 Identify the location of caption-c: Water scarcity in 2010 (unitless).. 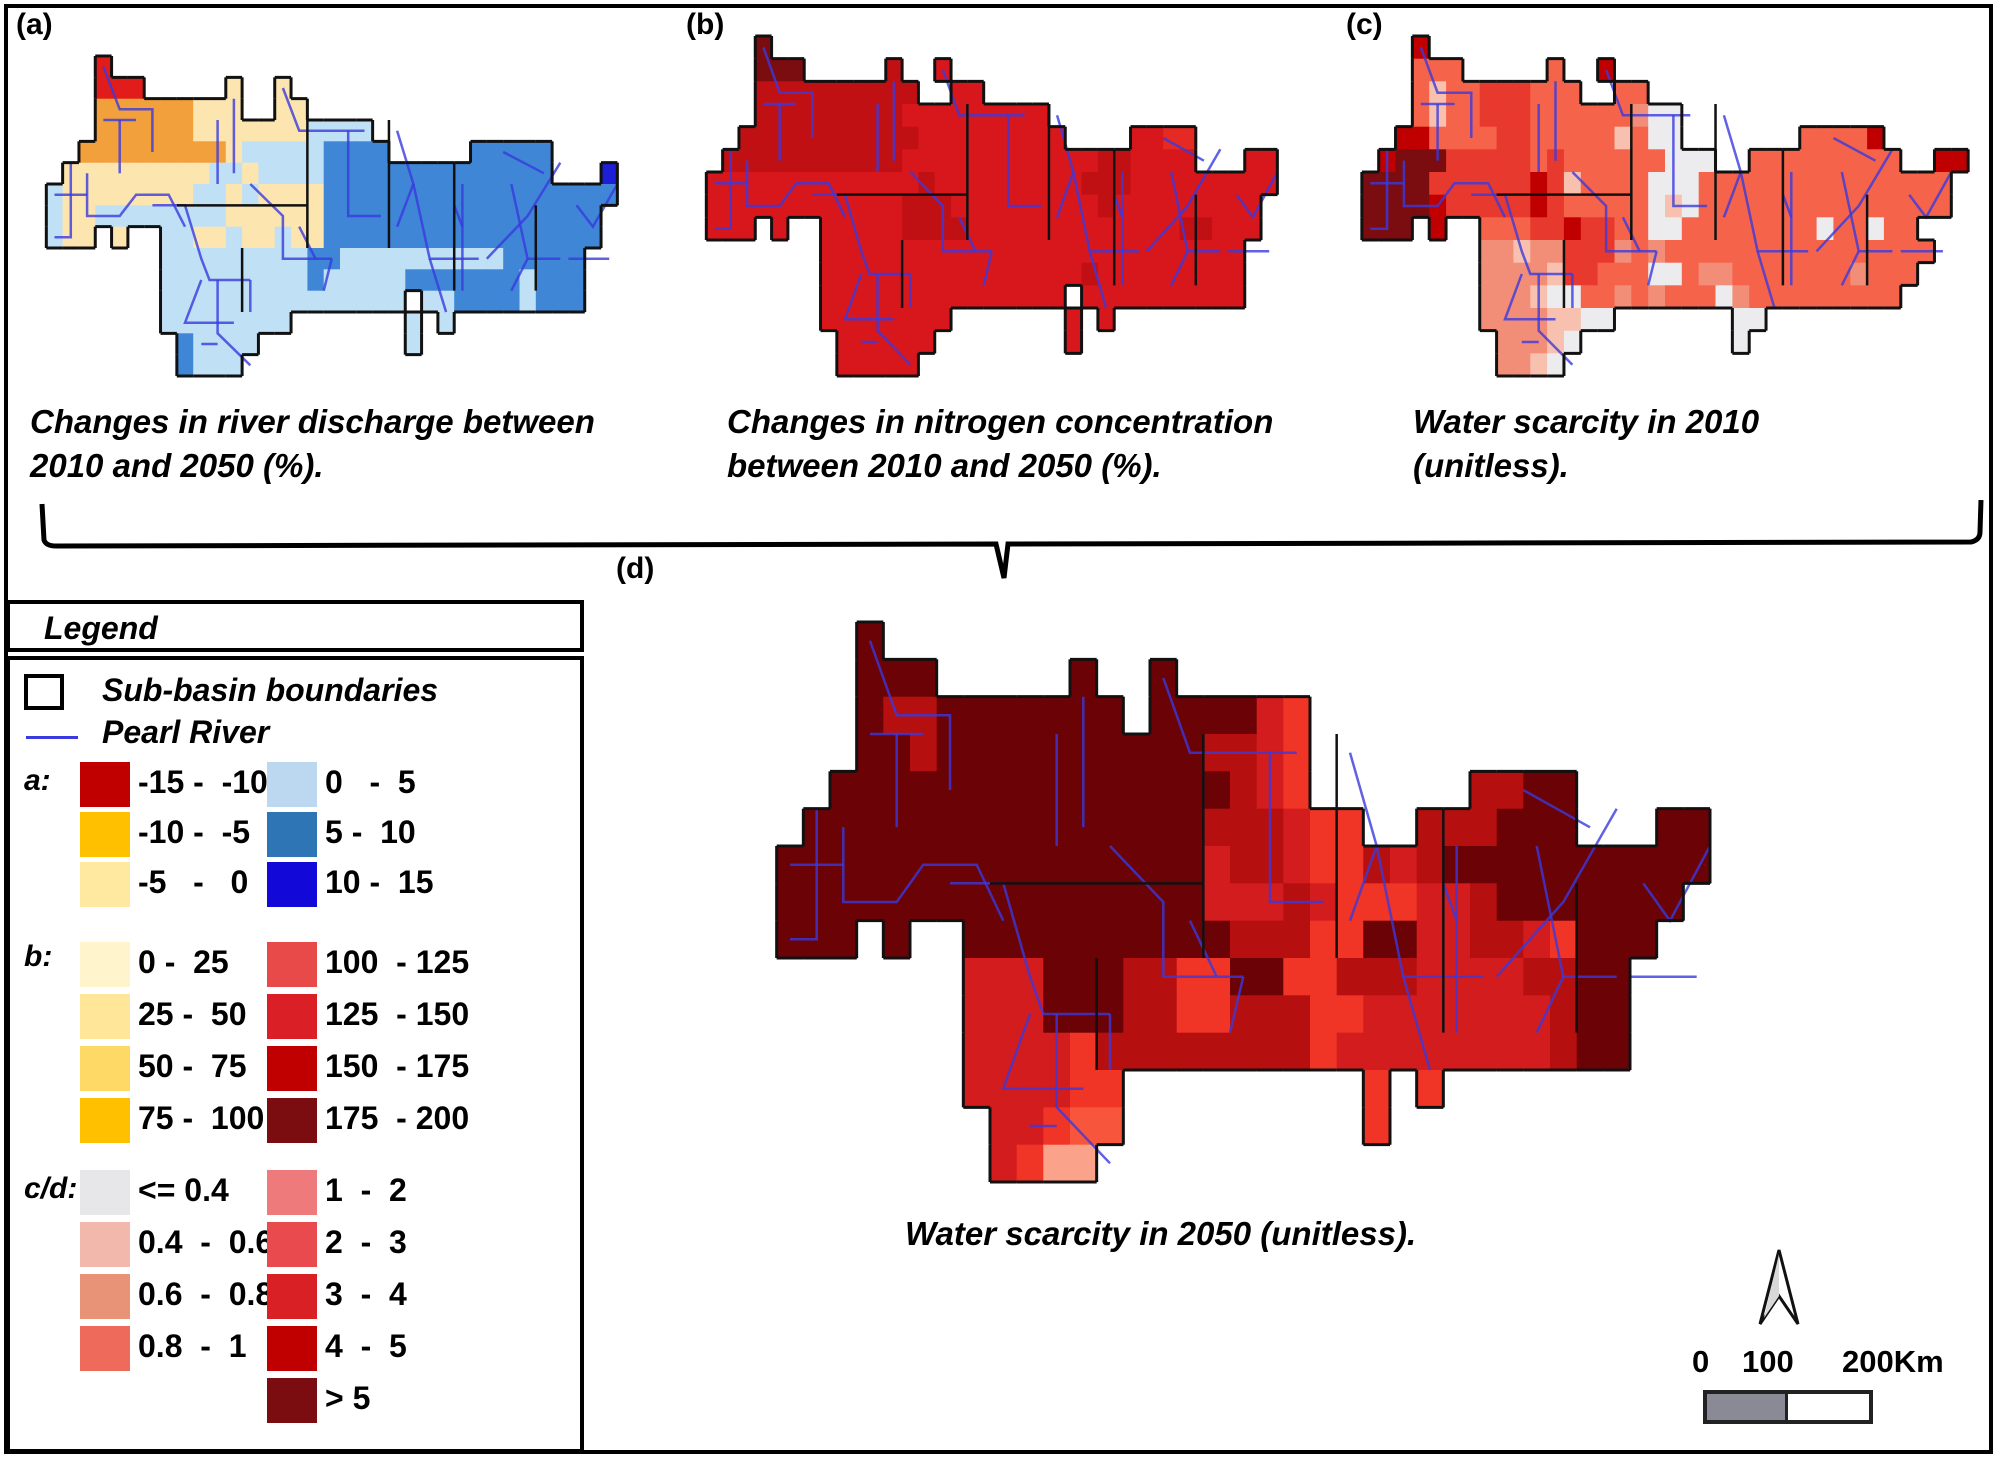
(1586, 443).